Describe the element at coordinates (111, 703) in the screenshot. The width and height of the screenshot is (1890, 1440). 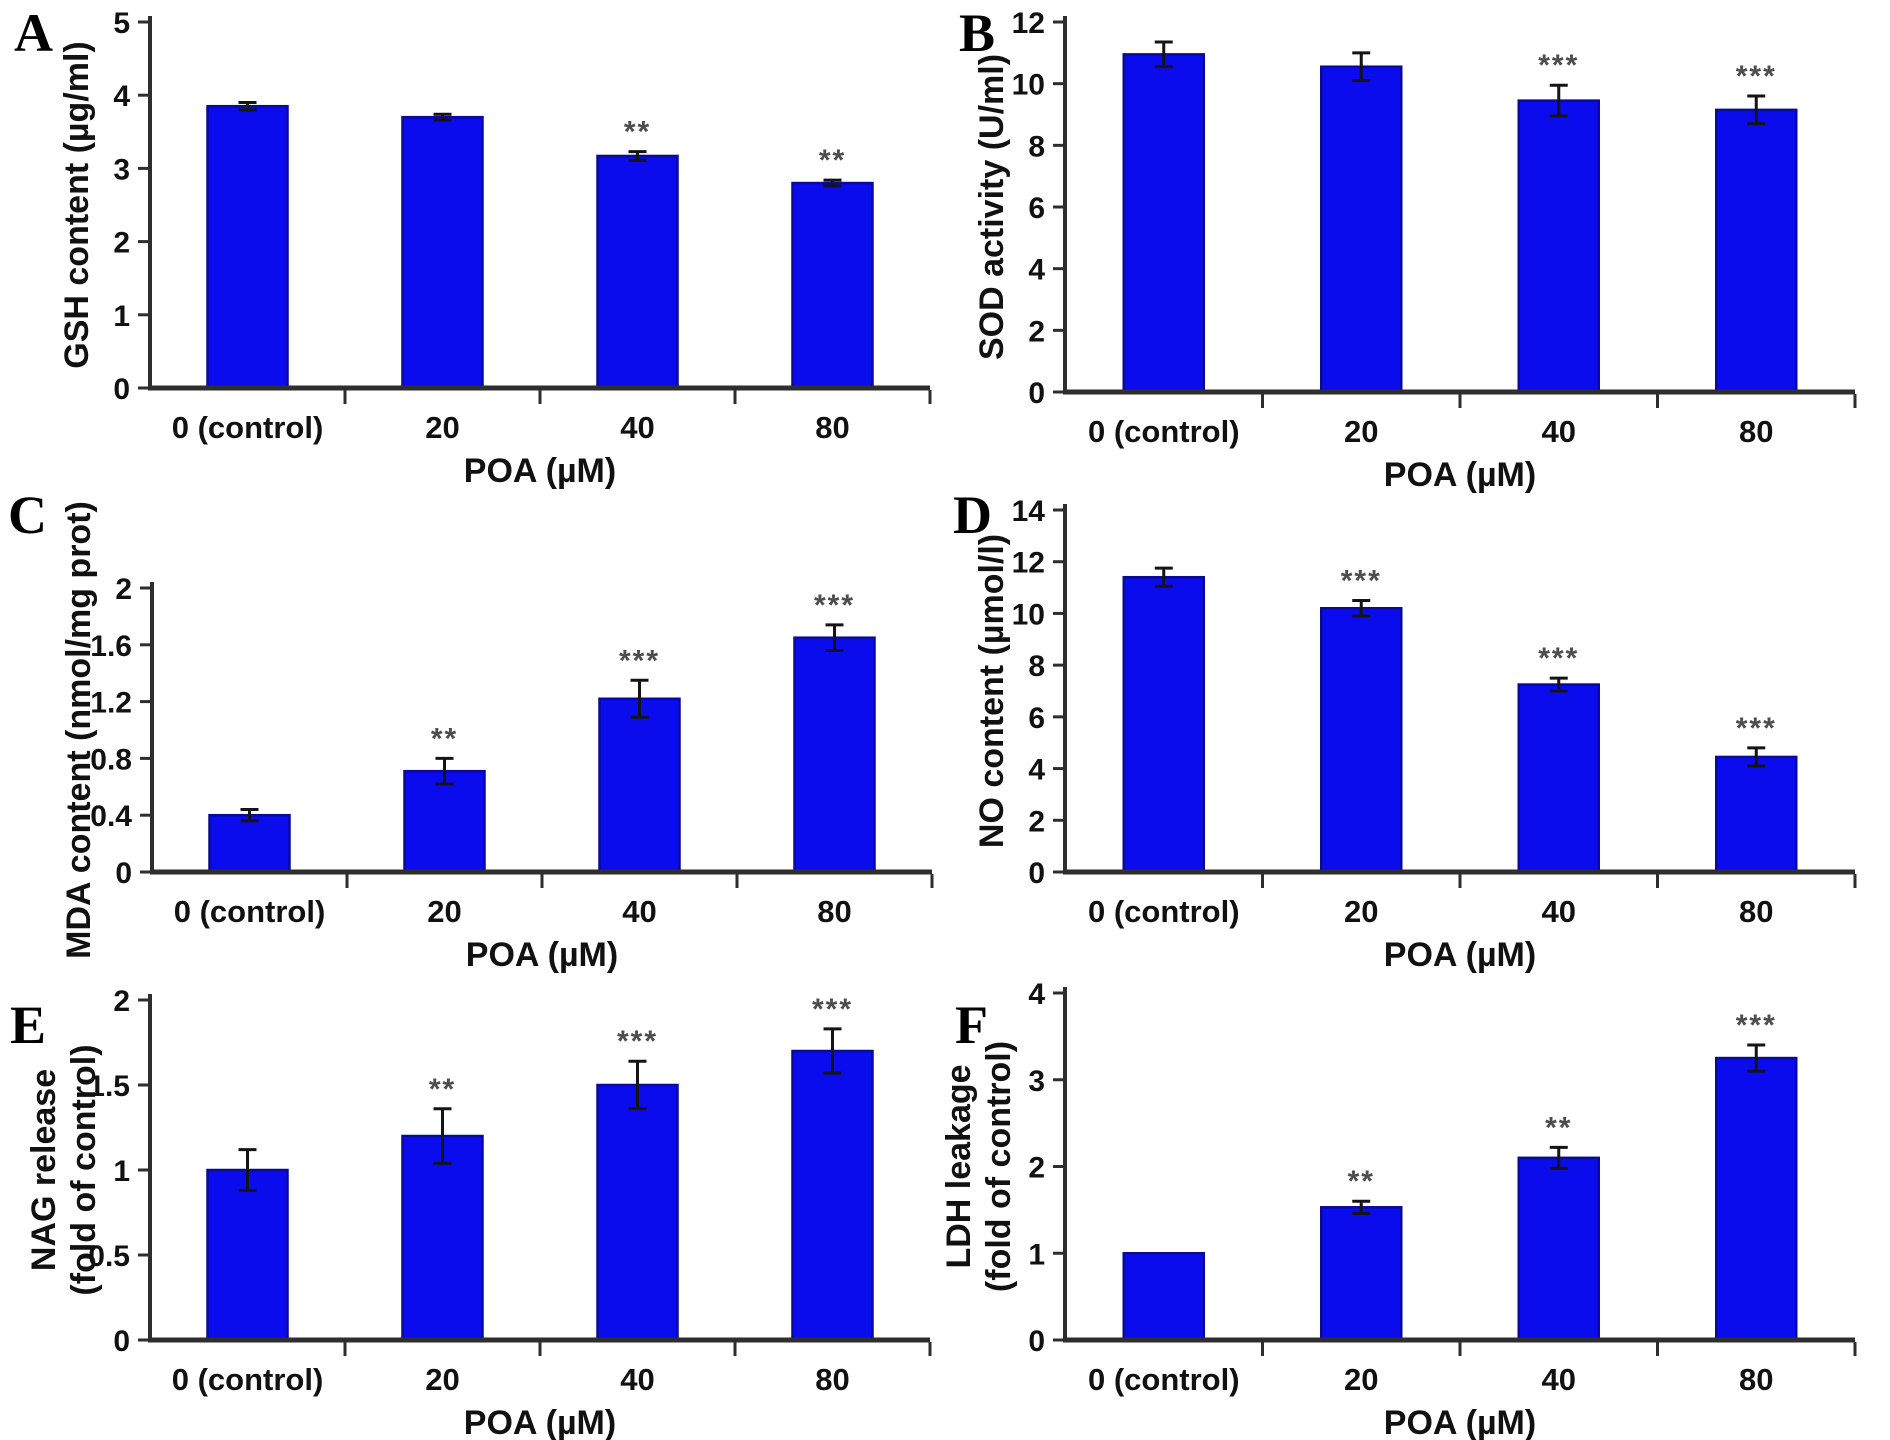
I see `svg-text: 1.2` at that location.